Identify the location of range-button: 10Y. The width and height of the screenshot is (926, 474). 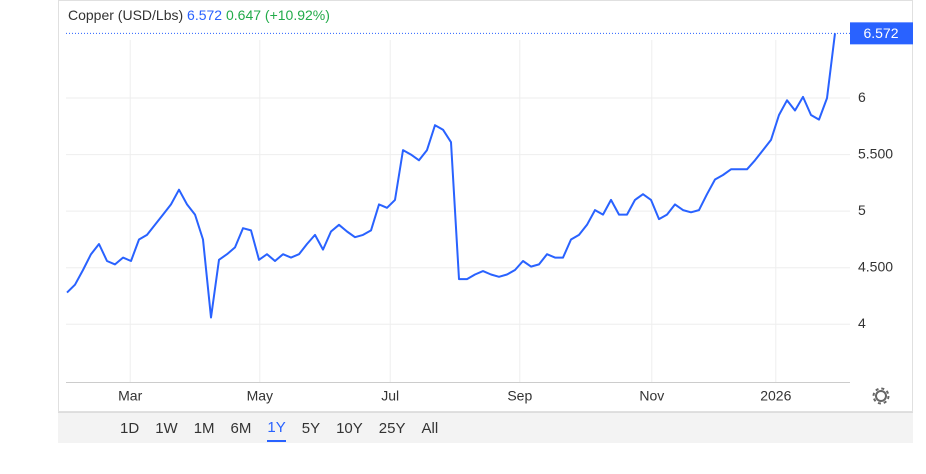
(349, 428).